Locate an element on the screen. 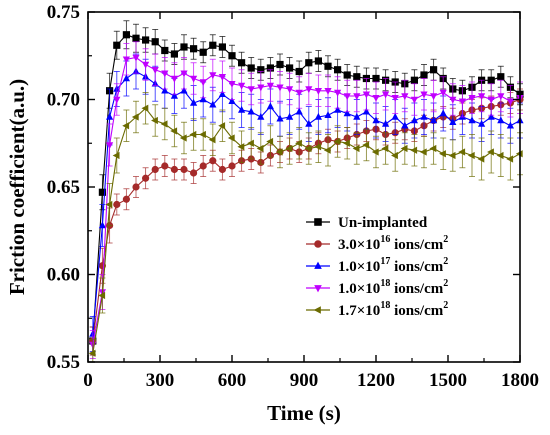 The height and width of the screenshot is (435, 550). y-axis-title: Friction coefficient(a.u.) is located at coordinates (17, 187).